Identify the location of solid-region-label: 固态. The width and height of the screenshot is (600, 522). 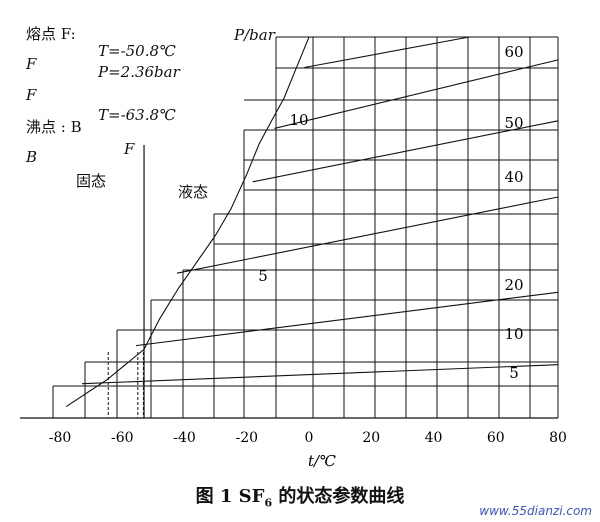
(91, 181).